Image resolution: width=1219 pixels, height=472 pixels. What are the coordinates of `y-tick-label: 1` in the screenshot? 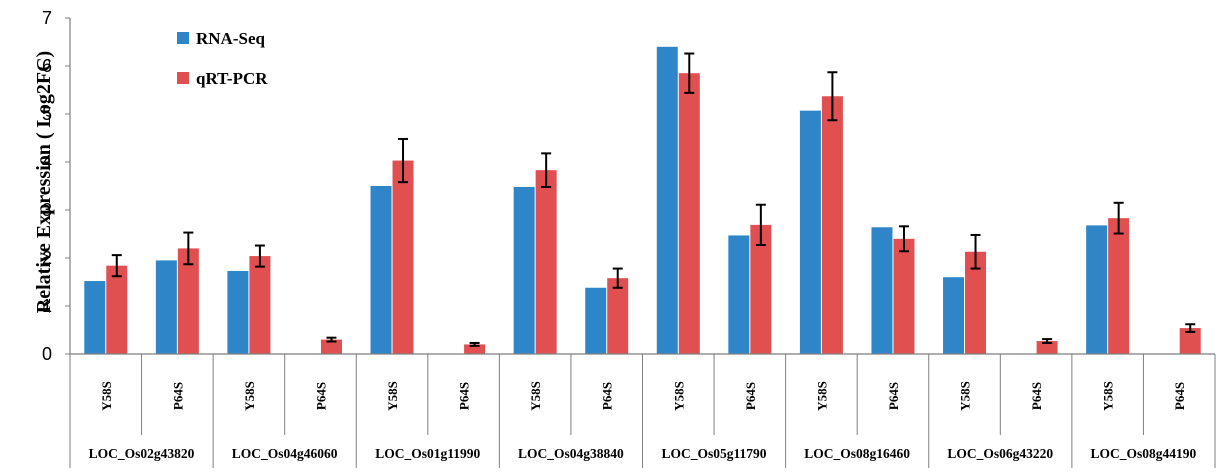 It's located at (47, 306).